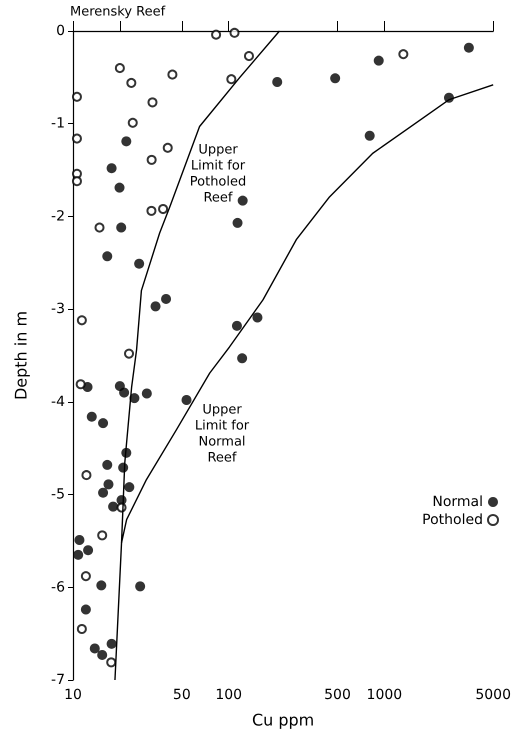  Describe the element at coordinates (58, 402) in the screenshot. I see `y-tick-label: -4` at that location.